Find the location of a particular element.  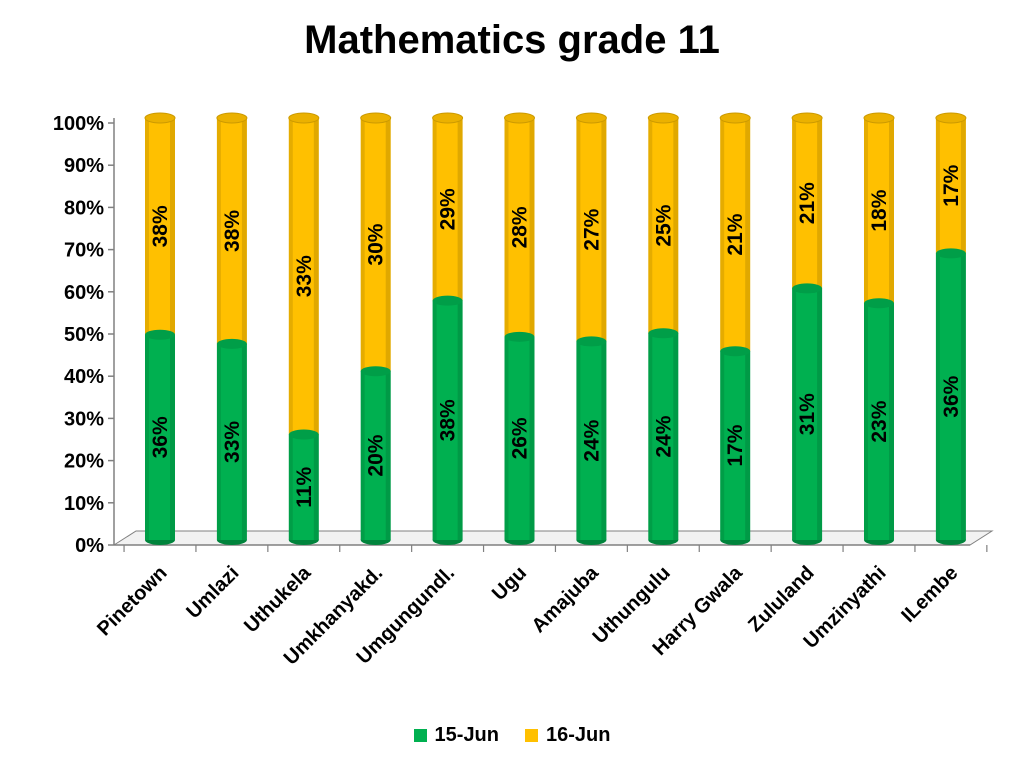

data-label-16-jun-7: 27% is located at coordinates (591, 229).